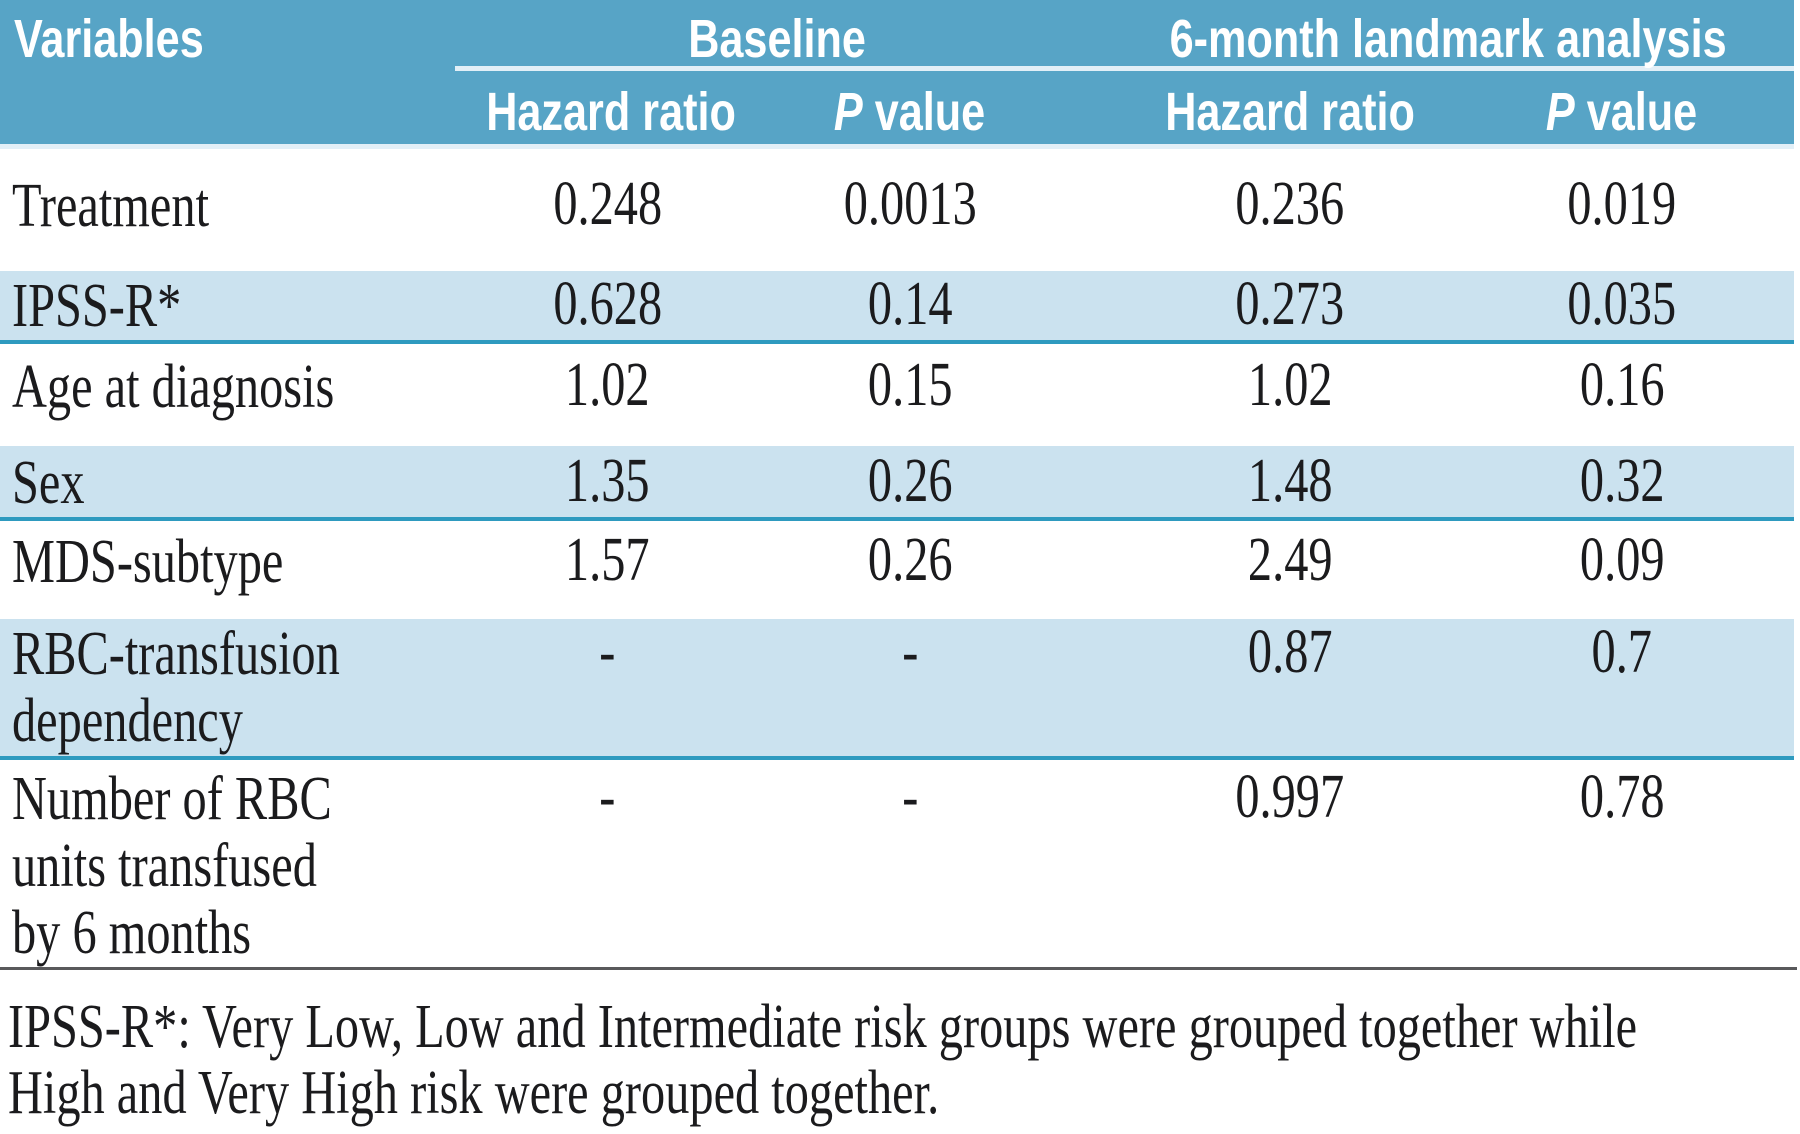  Describe the element at coordinates (607, 559) in the screenshot. I see `value: 1.57` at that location.